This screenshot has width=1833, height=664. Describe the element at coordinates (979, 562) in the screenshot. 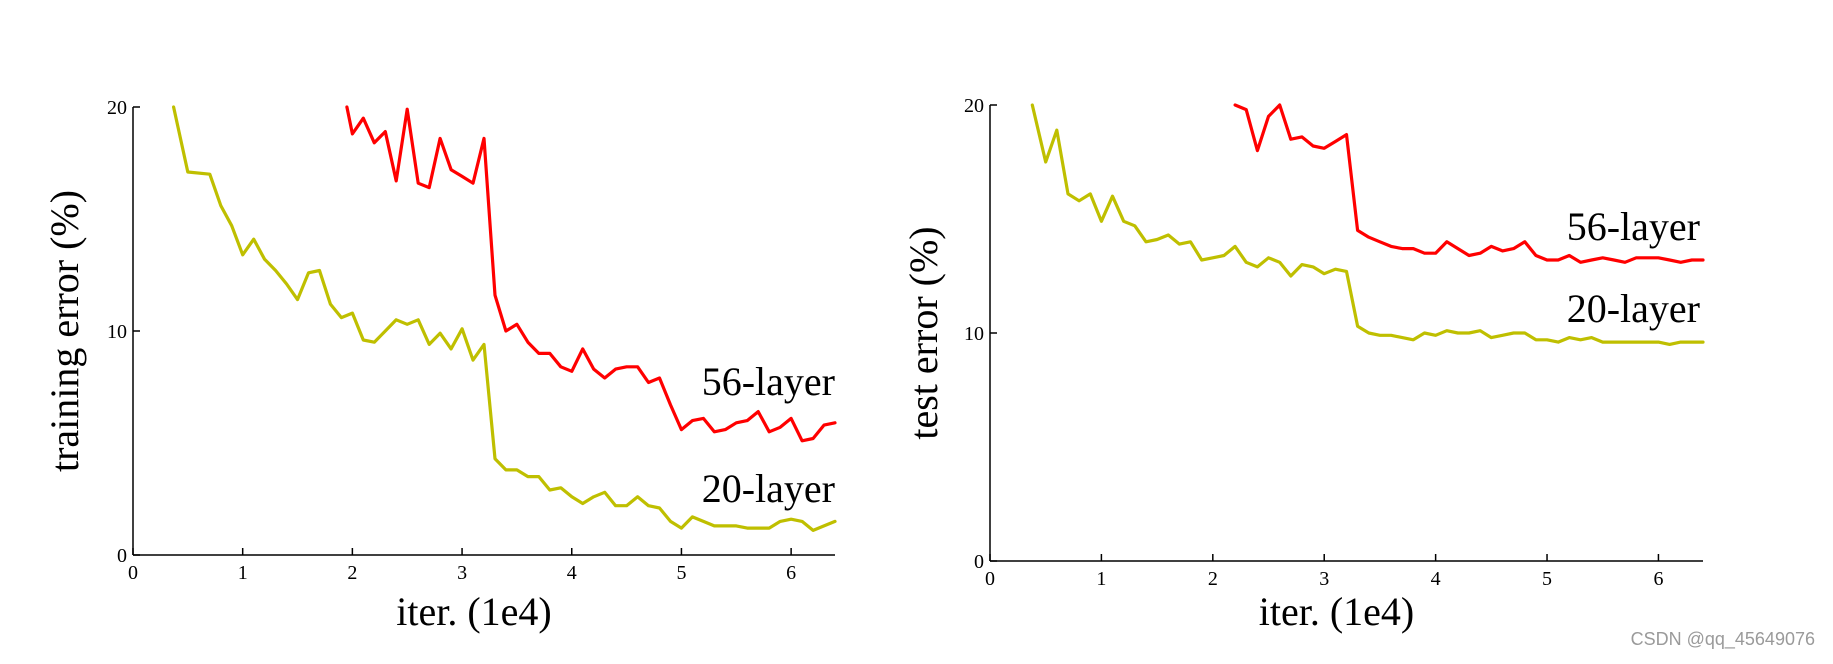

I see `chart-2-y-tick-label: 0` at that location.